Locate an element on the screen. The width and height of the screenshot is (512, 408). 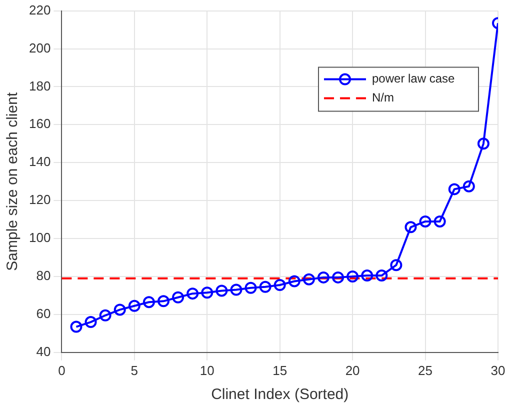
legend-label: power law case is located at coordinates (414, 79).